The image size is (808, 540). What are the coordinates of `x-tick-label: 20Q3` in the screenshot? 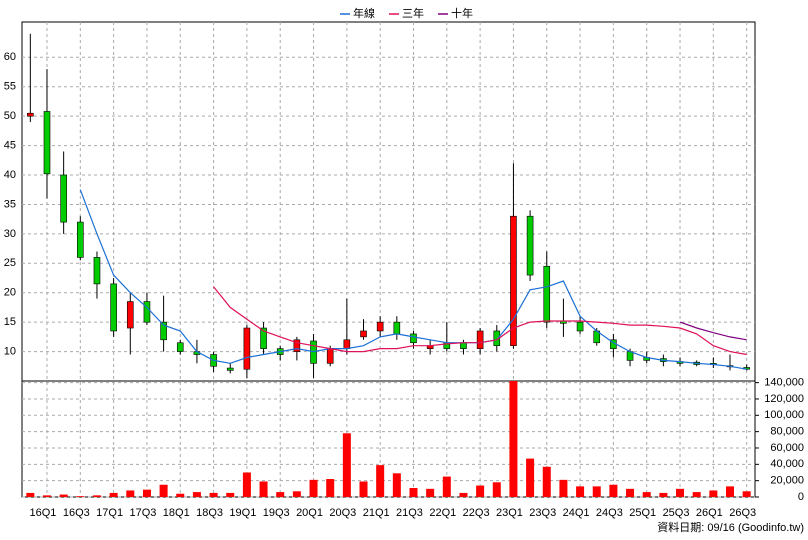 It's located at (342, 513).